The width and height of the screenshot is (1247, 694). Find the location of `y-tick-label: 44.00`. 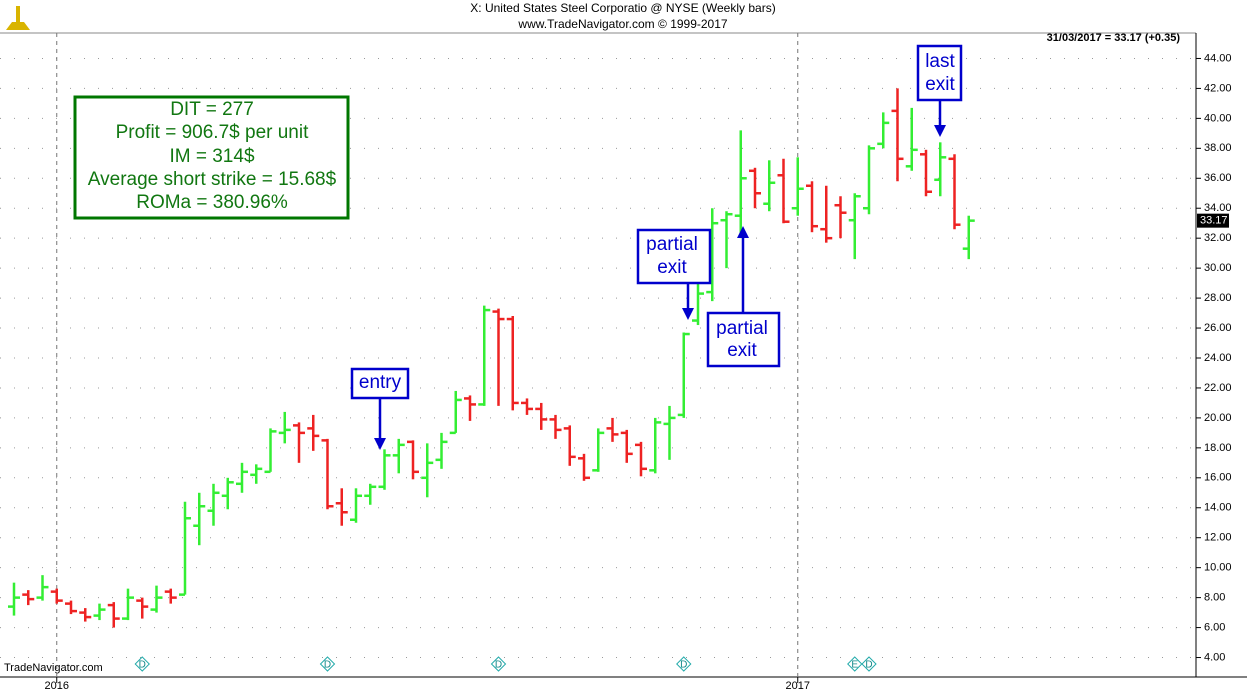

y-tick-label: 44.00 is located at coordinates (1218, 58).